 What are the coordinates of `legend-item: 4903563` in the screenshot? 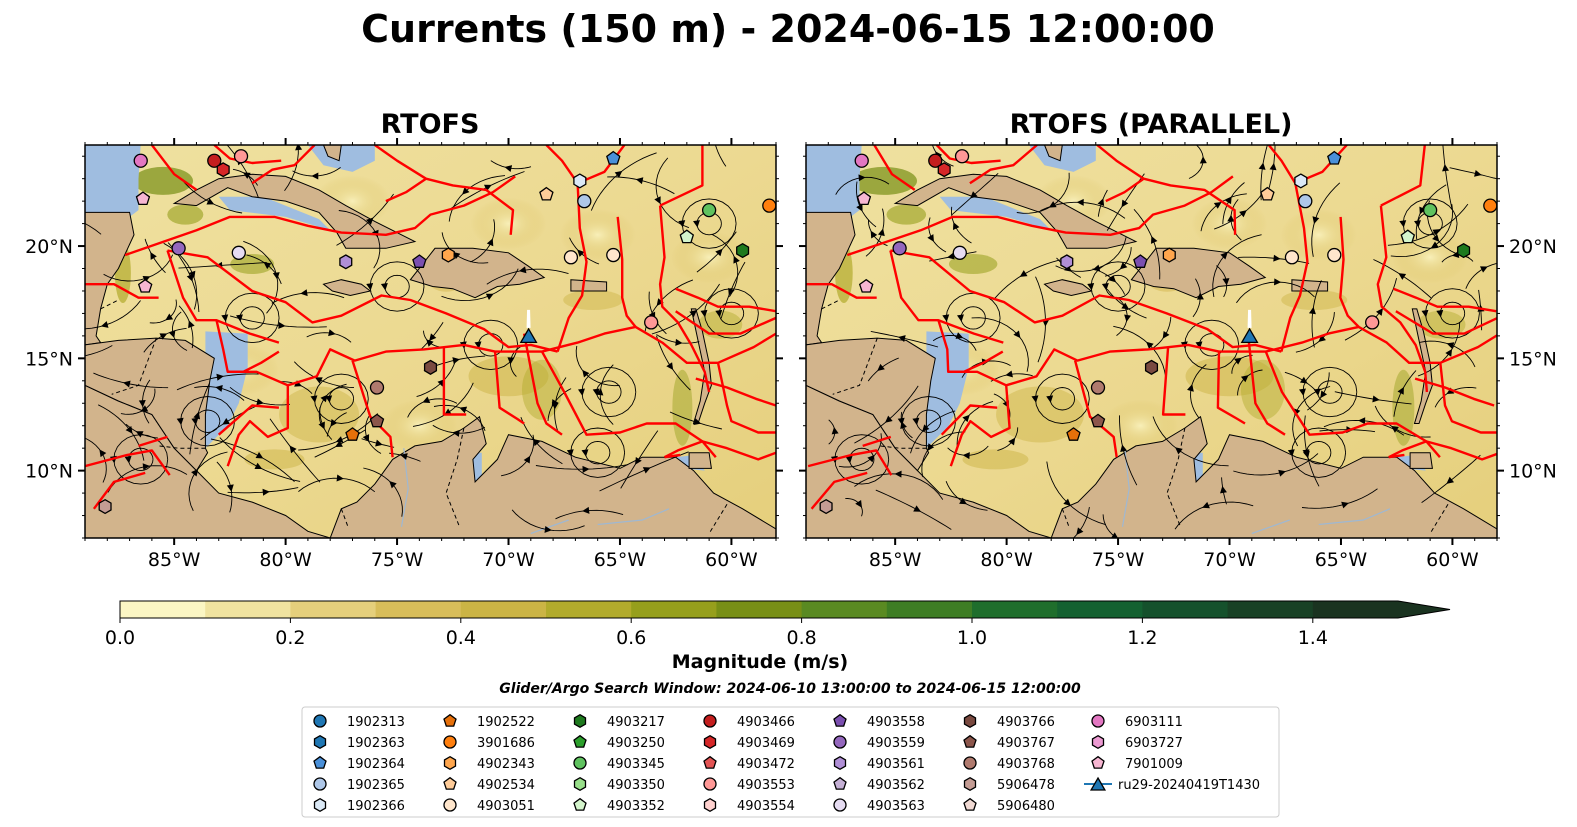 It's located at (879, 806).